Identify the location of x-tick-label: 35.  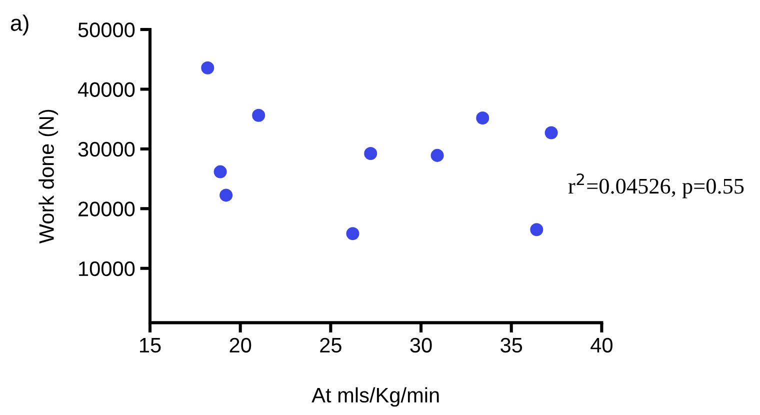
(511, 345).